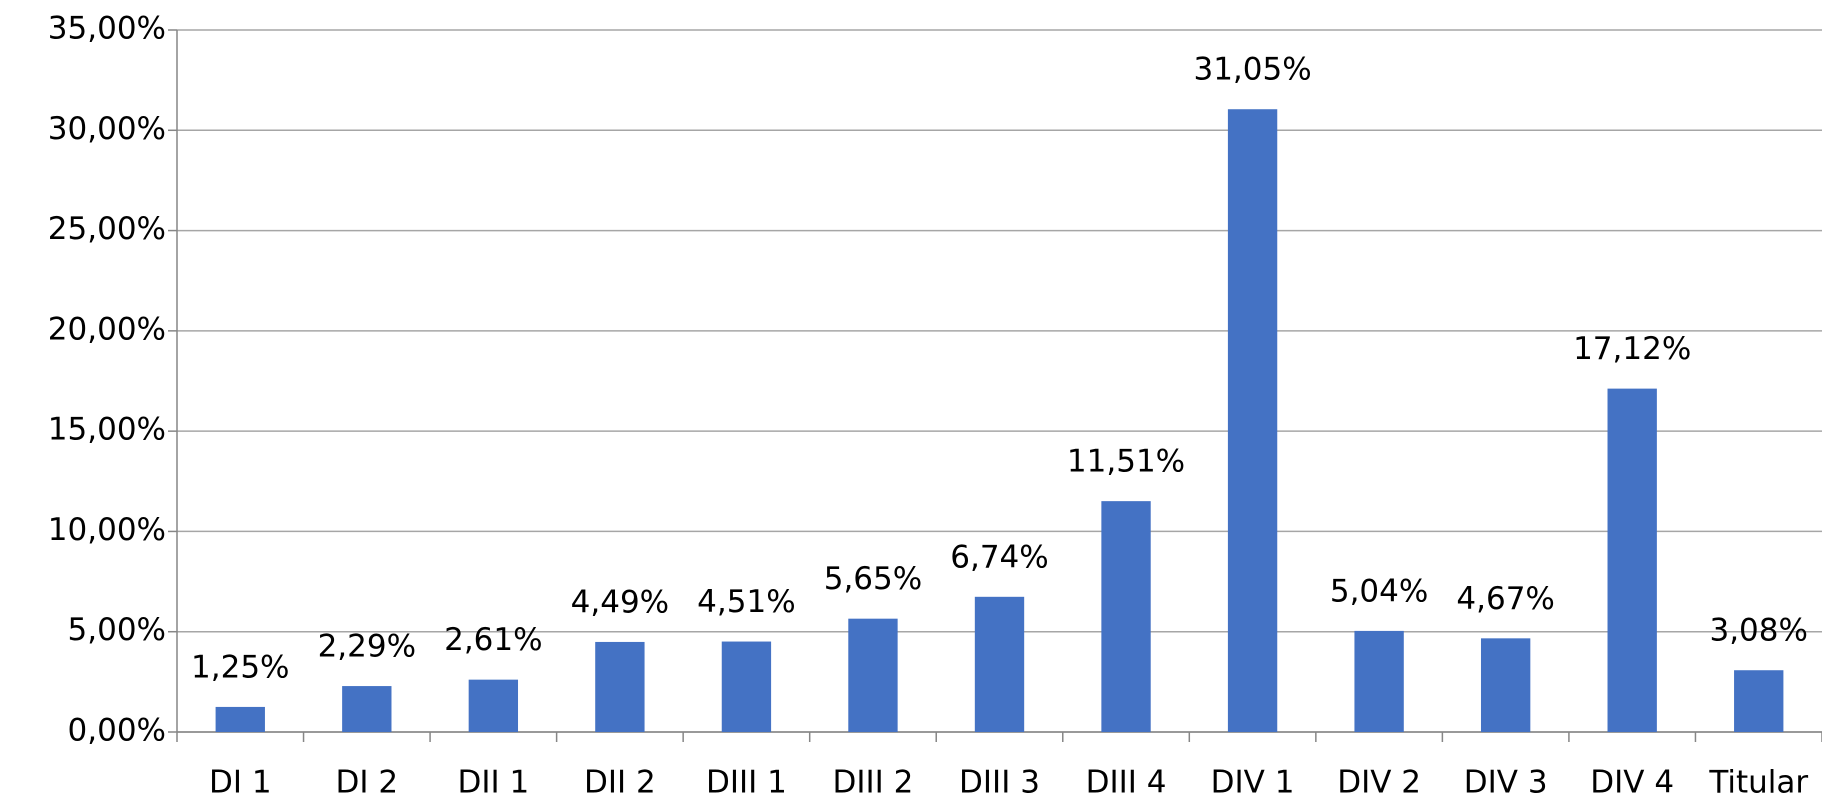 The image size is (1822, 802). I want to click on x-tick-label: DIV 4, so click(1632, 783).